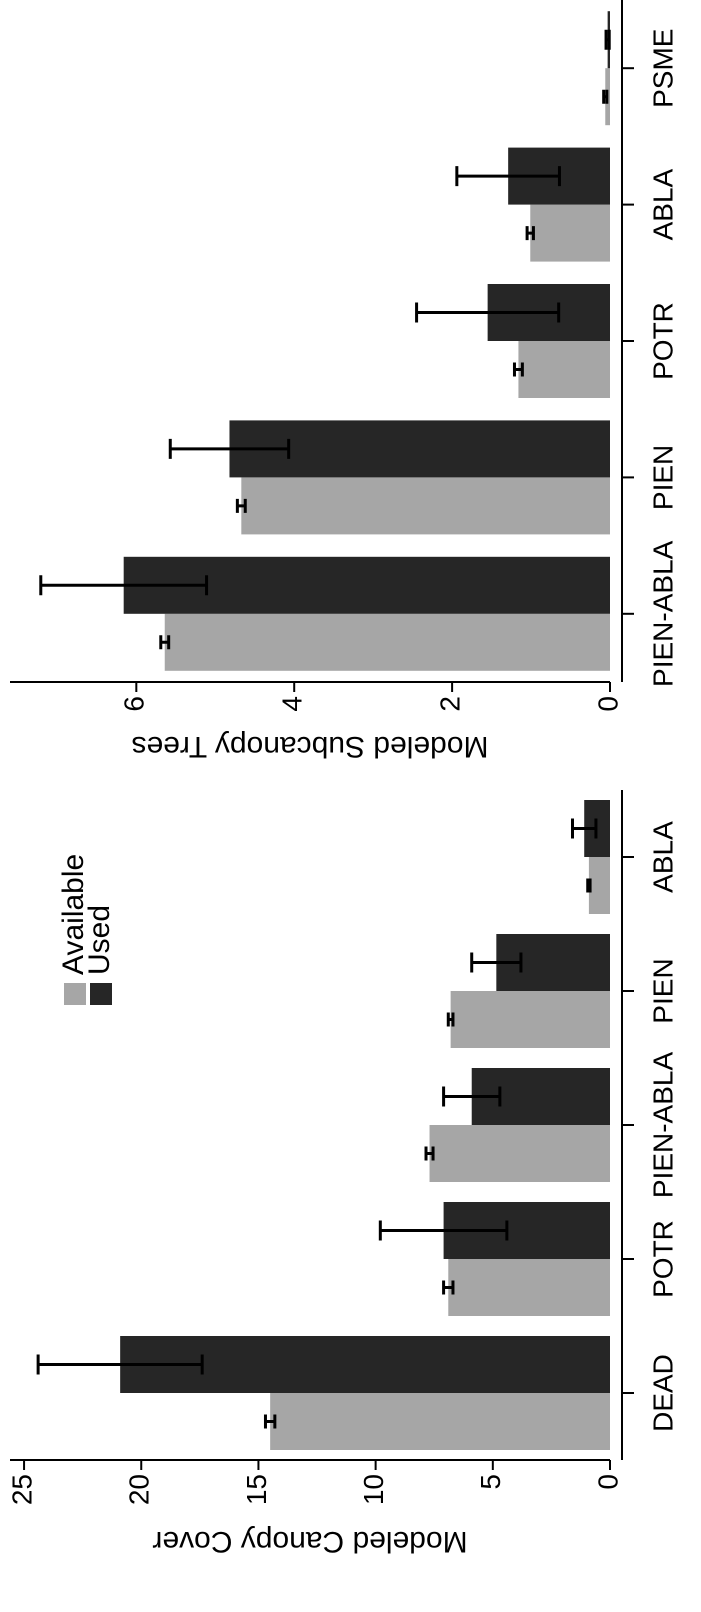 The width and height of the screenshot is (701, 1612). I want to click on x-tick-label: PSME, so click(662, 68).